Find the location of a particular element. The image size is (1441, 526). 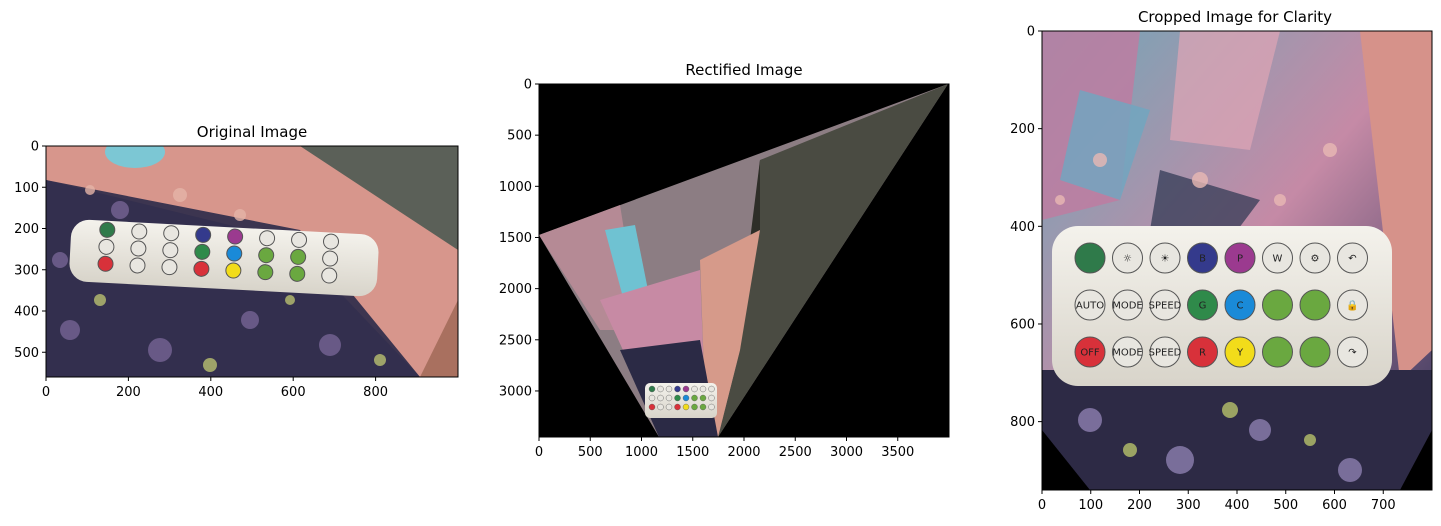

panel1-title: Original Image is located at coordinates (252, 132).